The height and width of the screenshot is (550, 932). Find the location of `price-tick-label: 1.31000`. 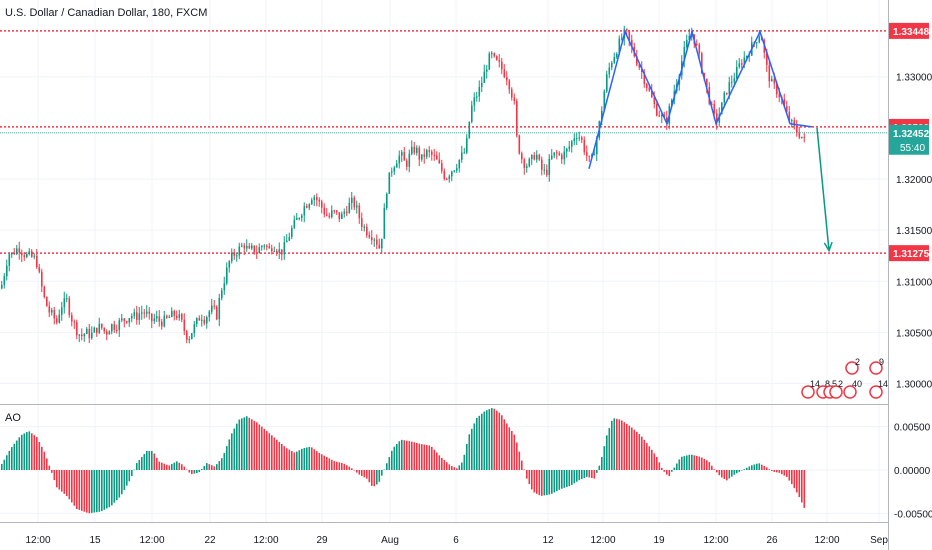

price-tick-label: 1.31000 is located at coordinates (914, 282).